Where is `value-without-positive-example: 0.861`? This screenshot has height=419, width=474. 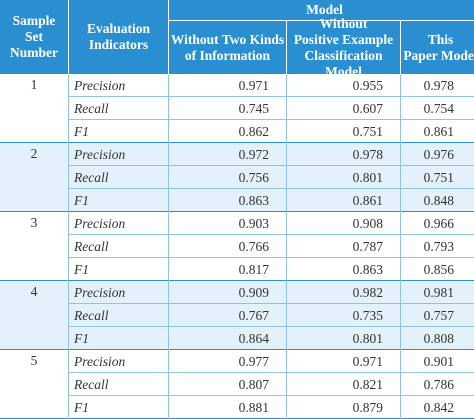
value-without-positive-example: 0.861 is located at coordinates (343, 200).